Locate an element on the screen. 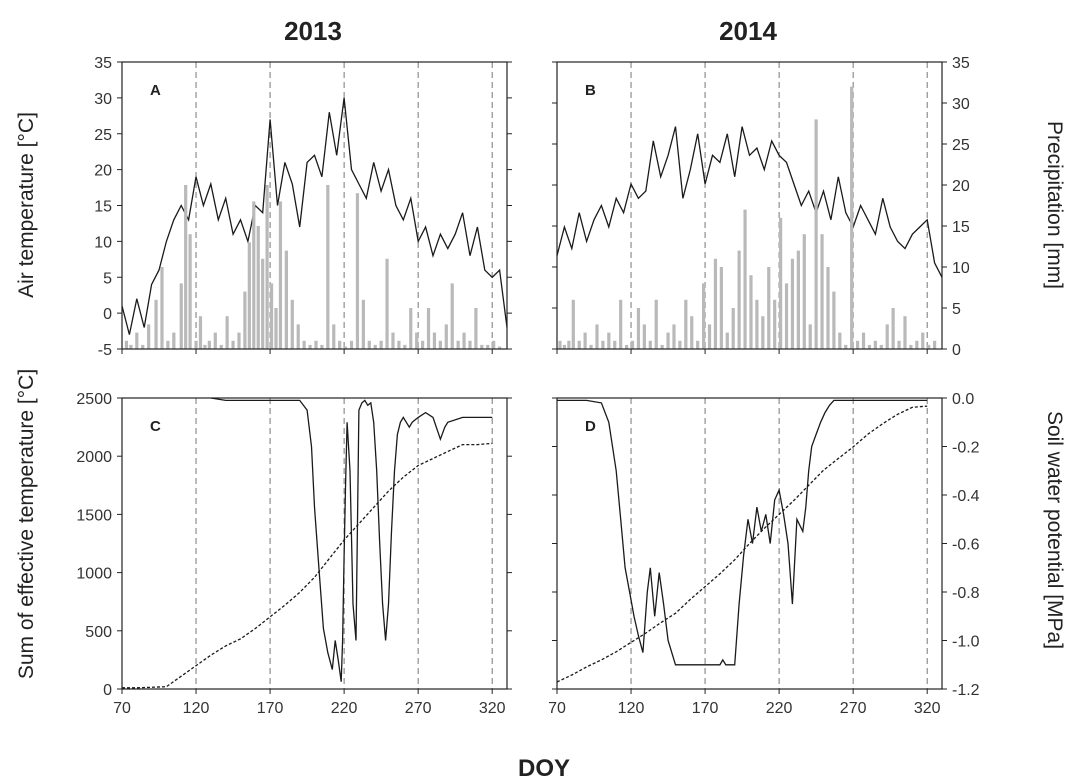  y-tick-label: 10 is located at coordinates (103, 242).